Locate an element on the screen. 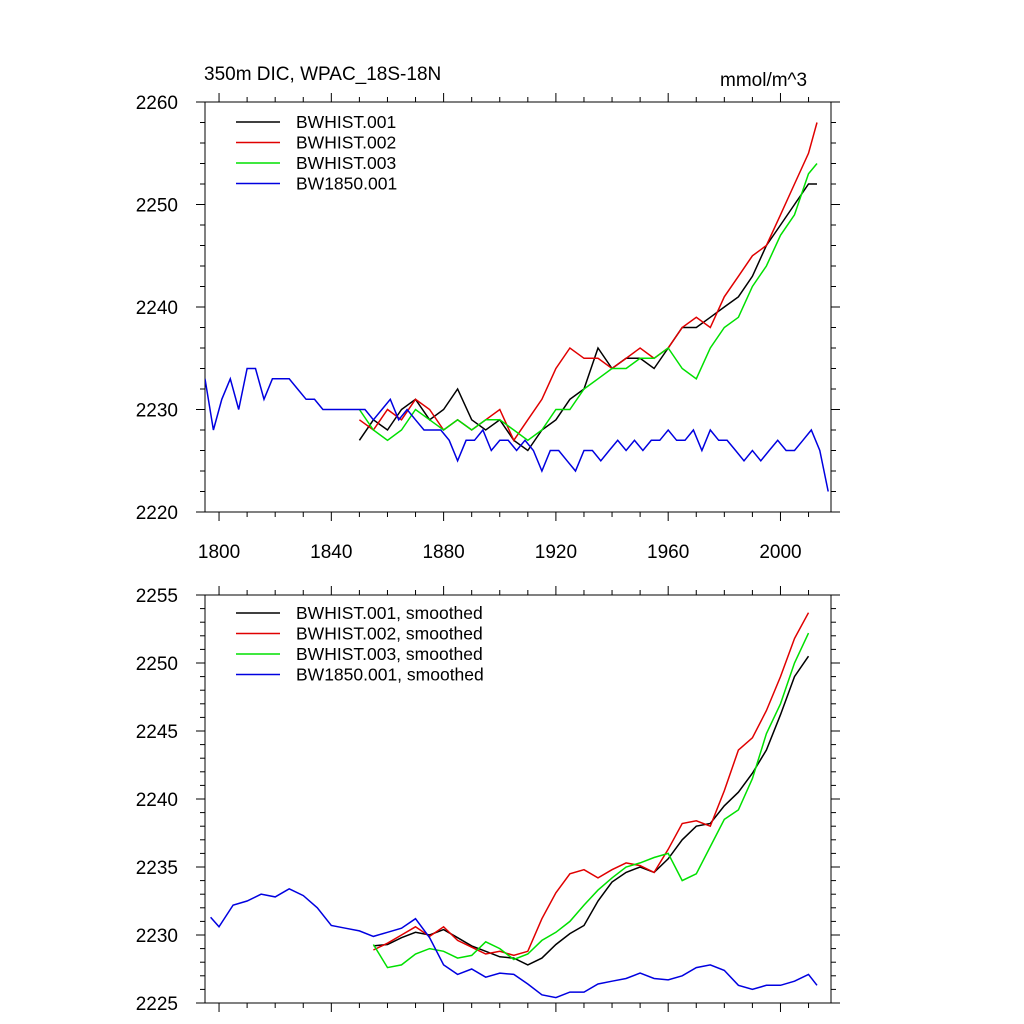  top-x-tick-label: 1880 is located at coordinates (443, 552).